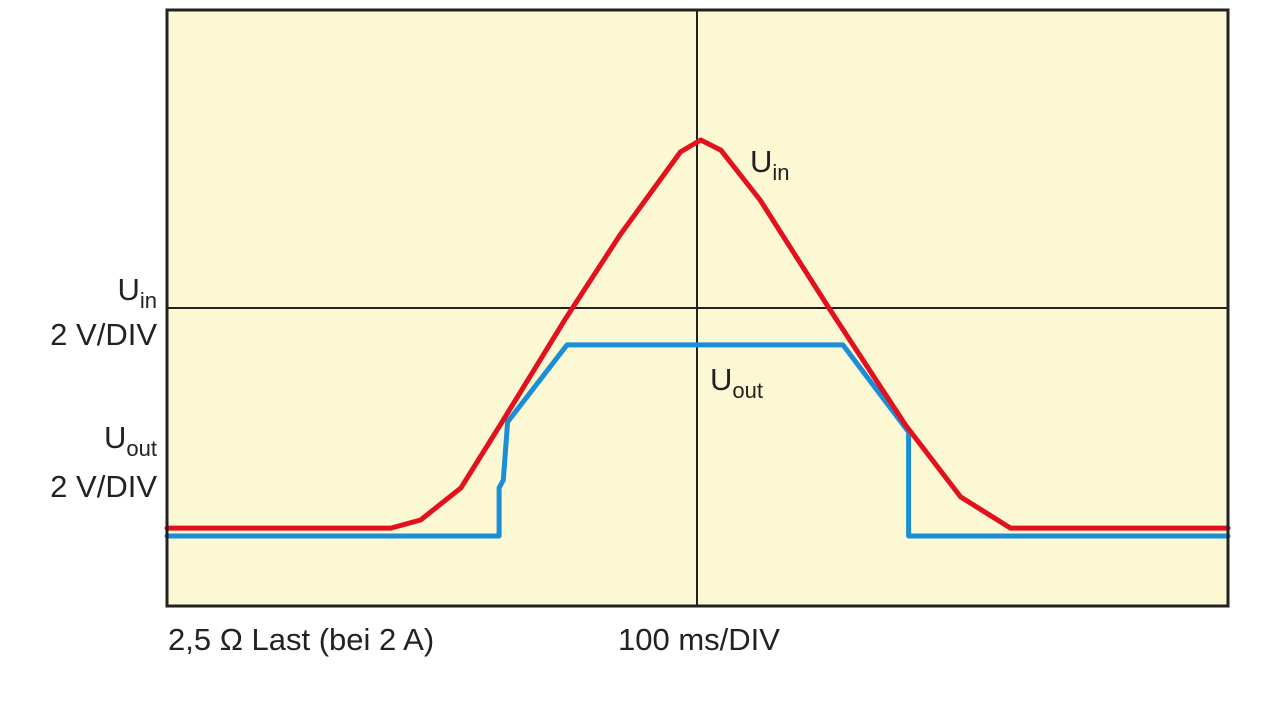 Image resolution: width=1280 pixels, height=719 pixels. What do you see at coordinates (103, 334) in the screenshot?
I see `uin-scale-label: 2 V/DIV` at bounding box center [103, 334].